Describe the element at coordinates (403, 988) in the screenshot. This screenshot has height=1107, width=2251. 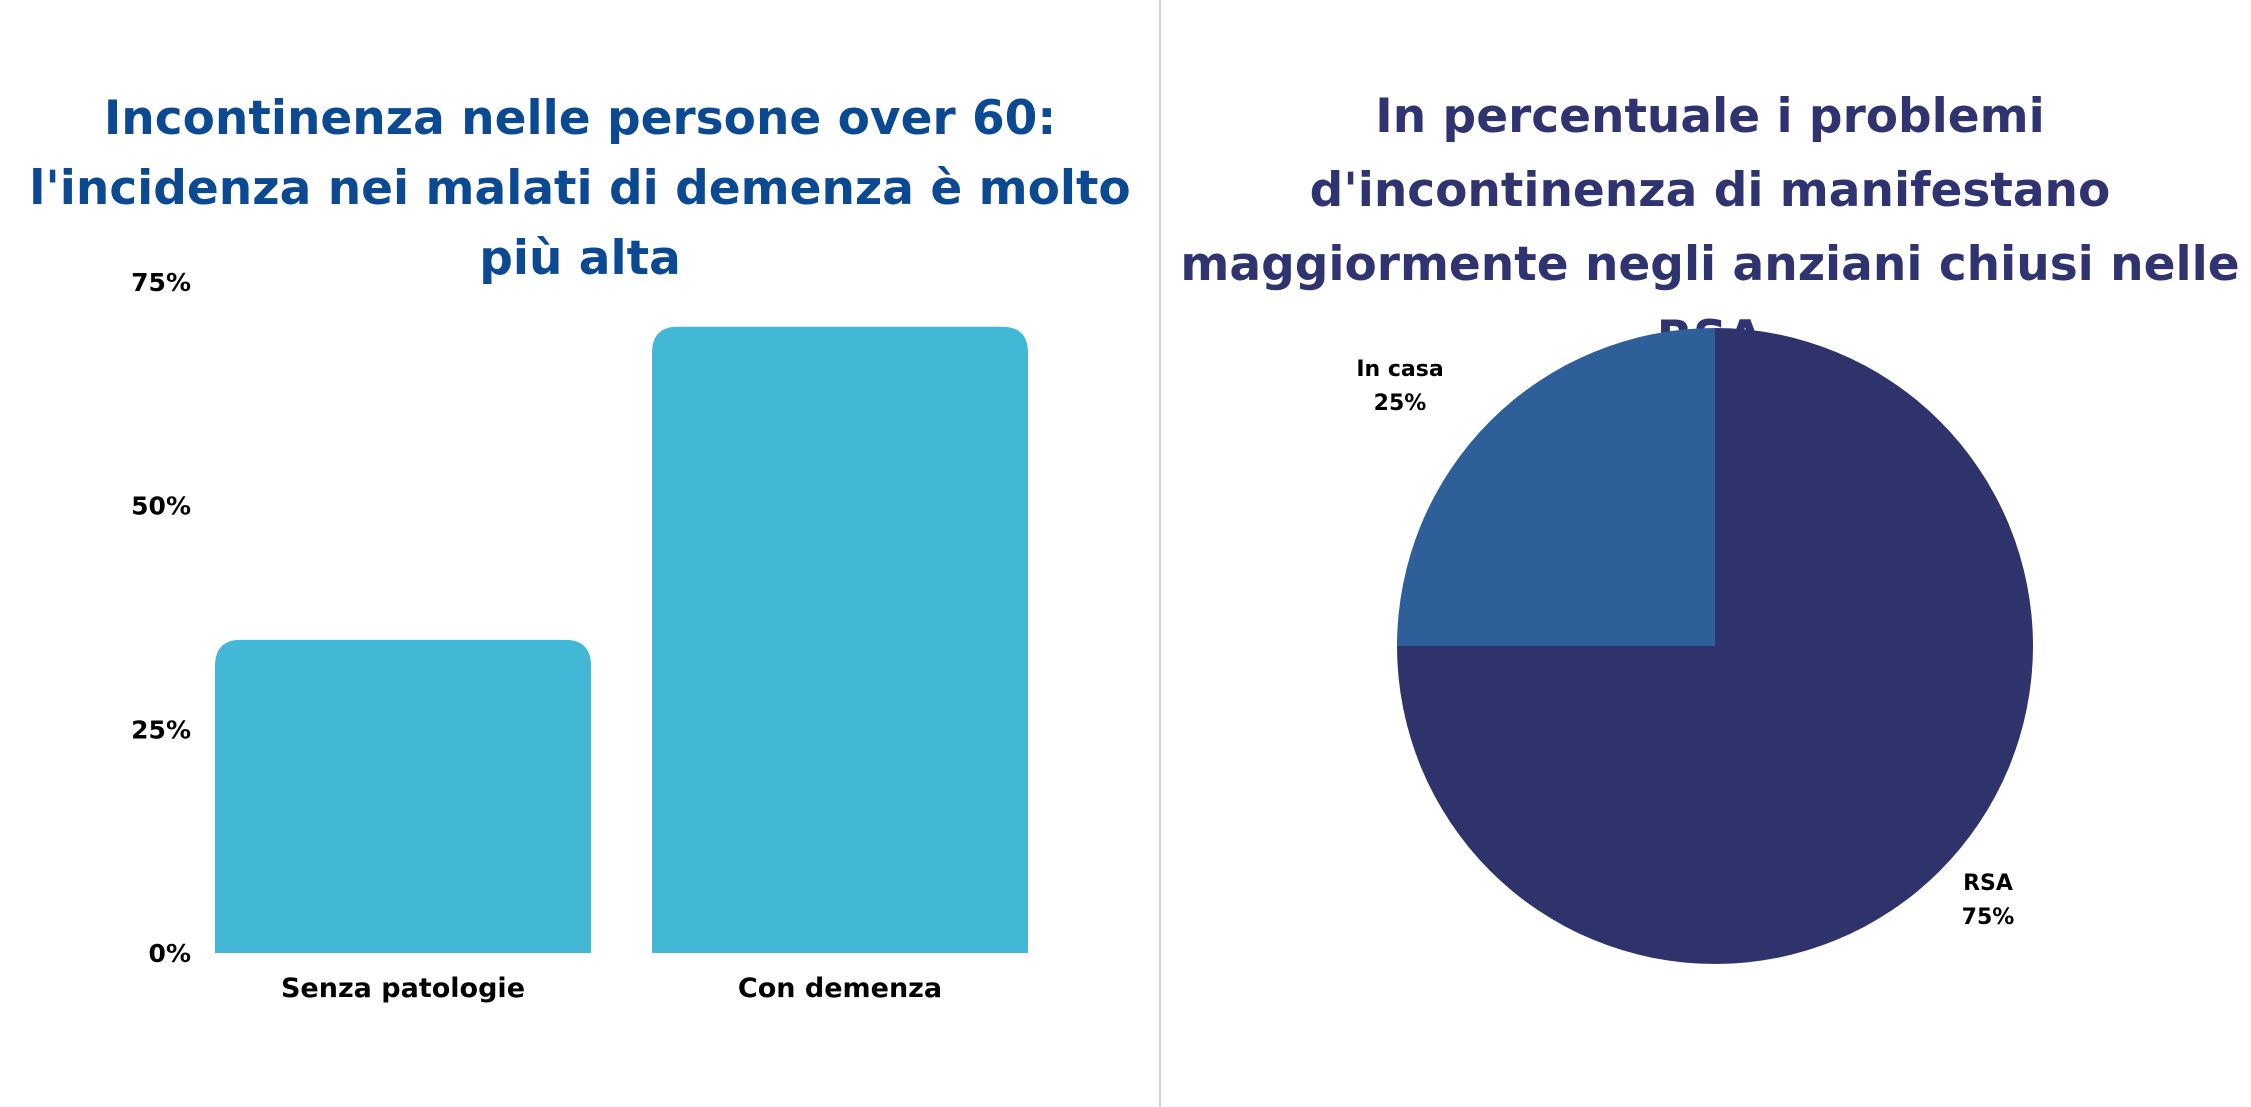
I see `x-category-label: Senza patologie` at that location.